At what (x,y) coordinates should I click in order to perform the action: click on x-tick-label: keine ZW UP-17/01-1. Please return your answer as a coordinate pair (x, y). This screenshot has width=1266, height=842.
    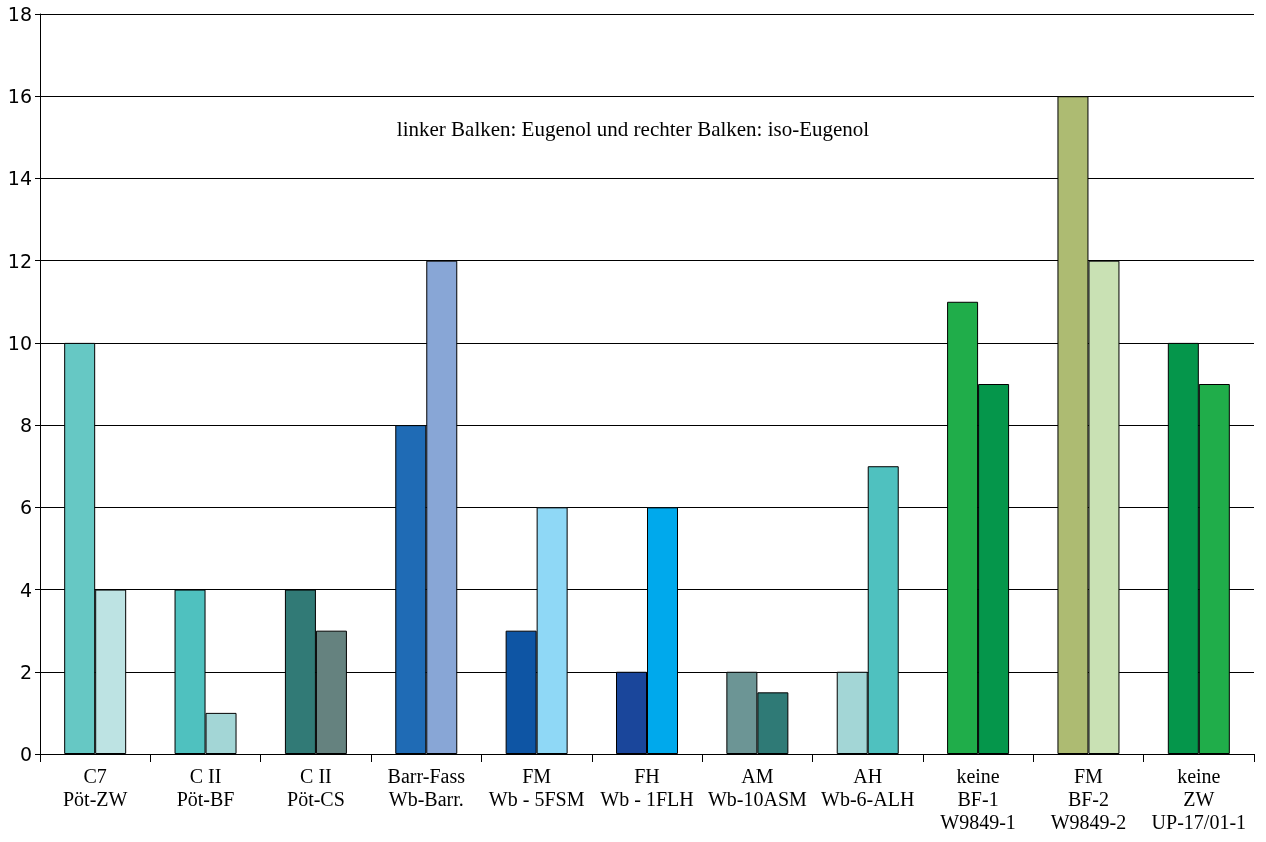
    Looking at the image, I should click on (1199, 798).